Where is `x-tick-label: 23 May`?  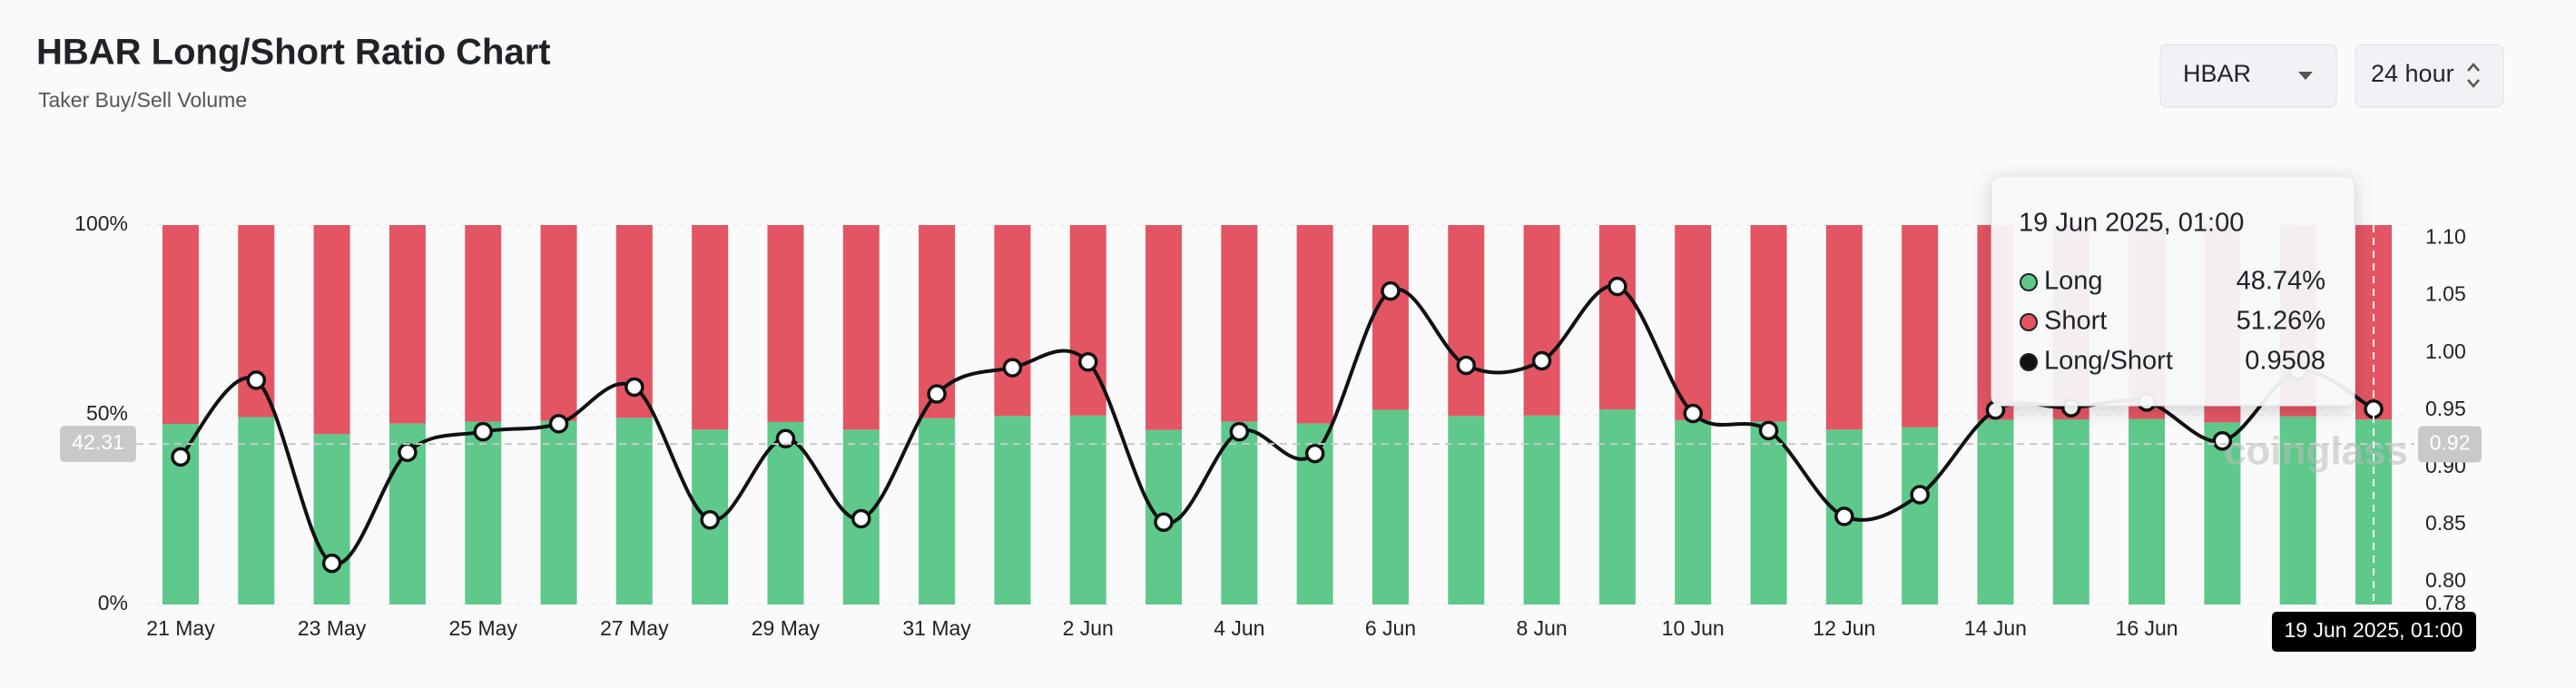
x-tick-label: 23 May is located at coordinates (332, 628).